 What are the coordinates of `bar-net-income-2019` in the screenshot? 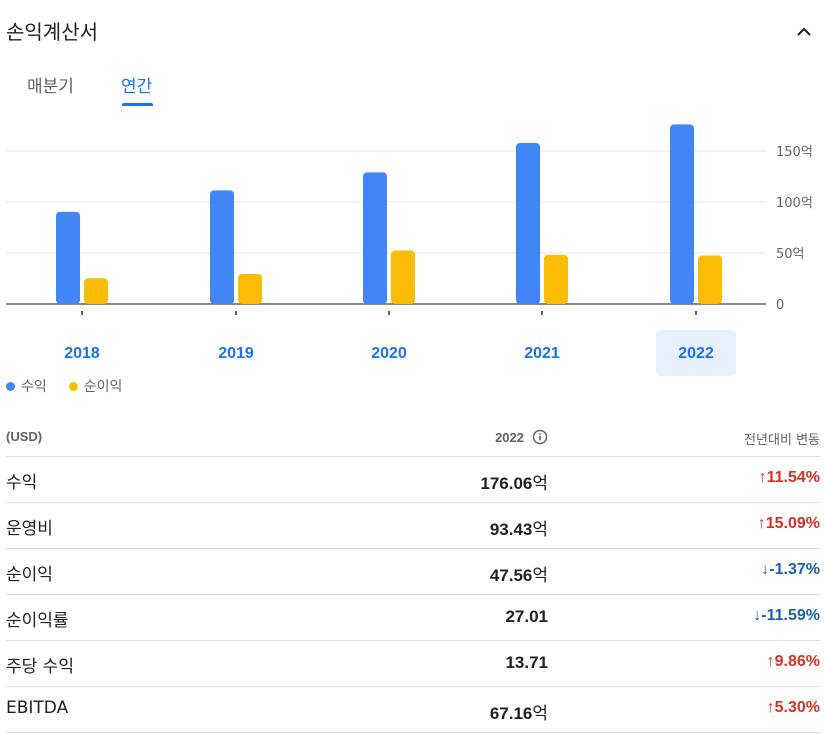 It's located at (250, 289).